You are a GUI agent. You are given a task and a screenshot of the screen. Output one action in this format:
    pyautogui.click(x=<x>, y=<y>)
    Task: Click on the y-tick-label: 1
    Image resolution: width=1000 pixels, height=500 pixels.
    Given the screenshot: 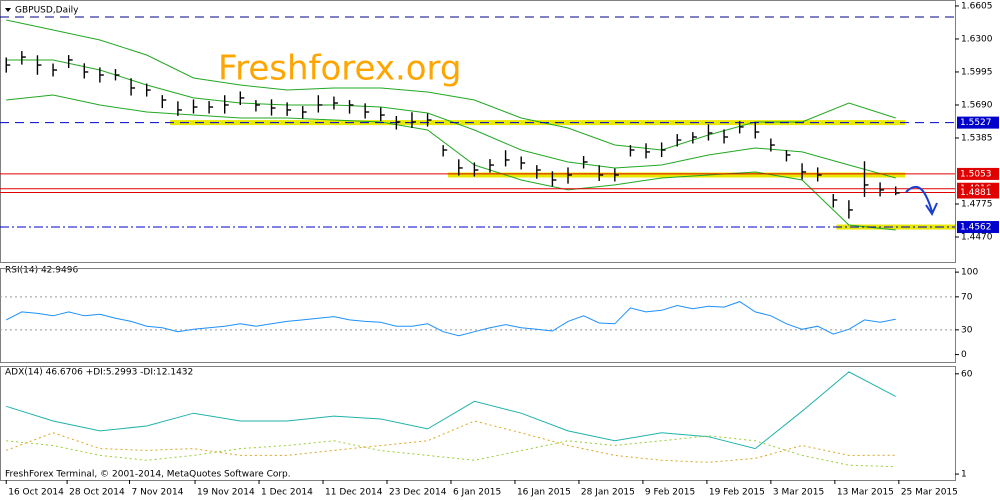 What is the action you would take?
    pyautogui.click(x=964, y=475)
    